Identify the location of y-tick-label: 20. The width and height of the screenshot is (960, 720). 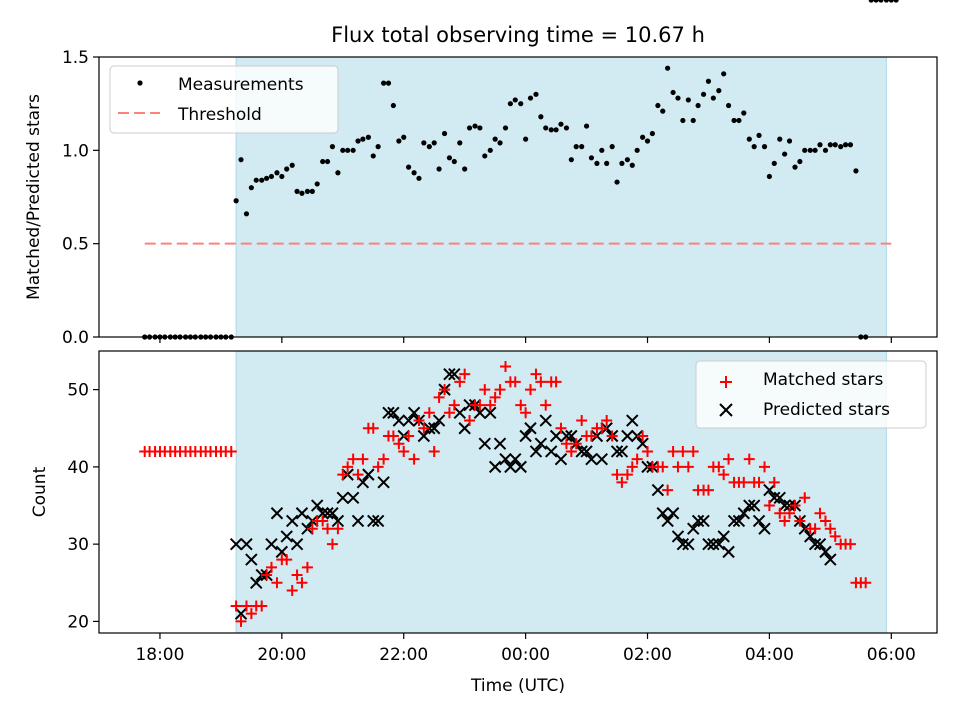
(78, 622).